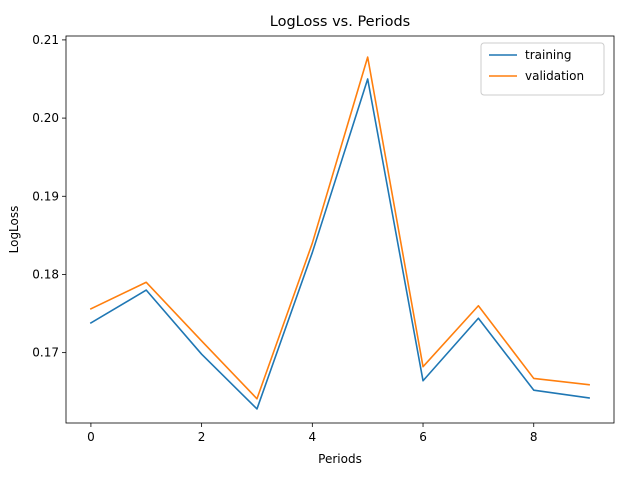 This screenshot has width=640, height=480. What do you see at coordinates (554, 76) in the screenshot?
I see `legend-label-validation: validation` at bounding box center [554, 76].